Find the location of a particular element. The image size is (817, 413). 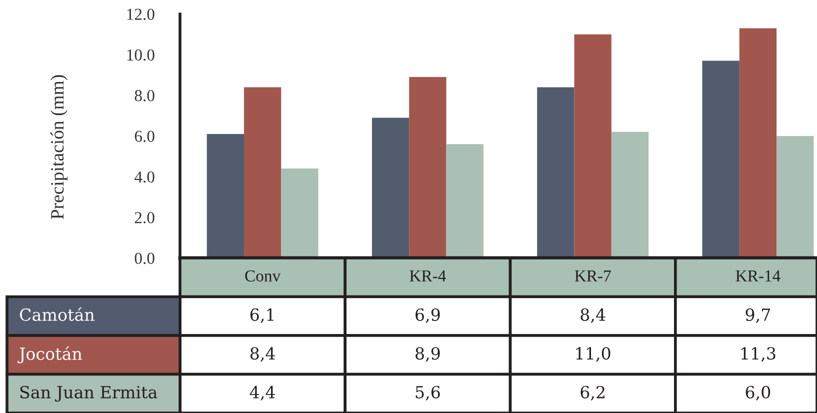

data-label: 4,4 is located at coordinates (262, 393).